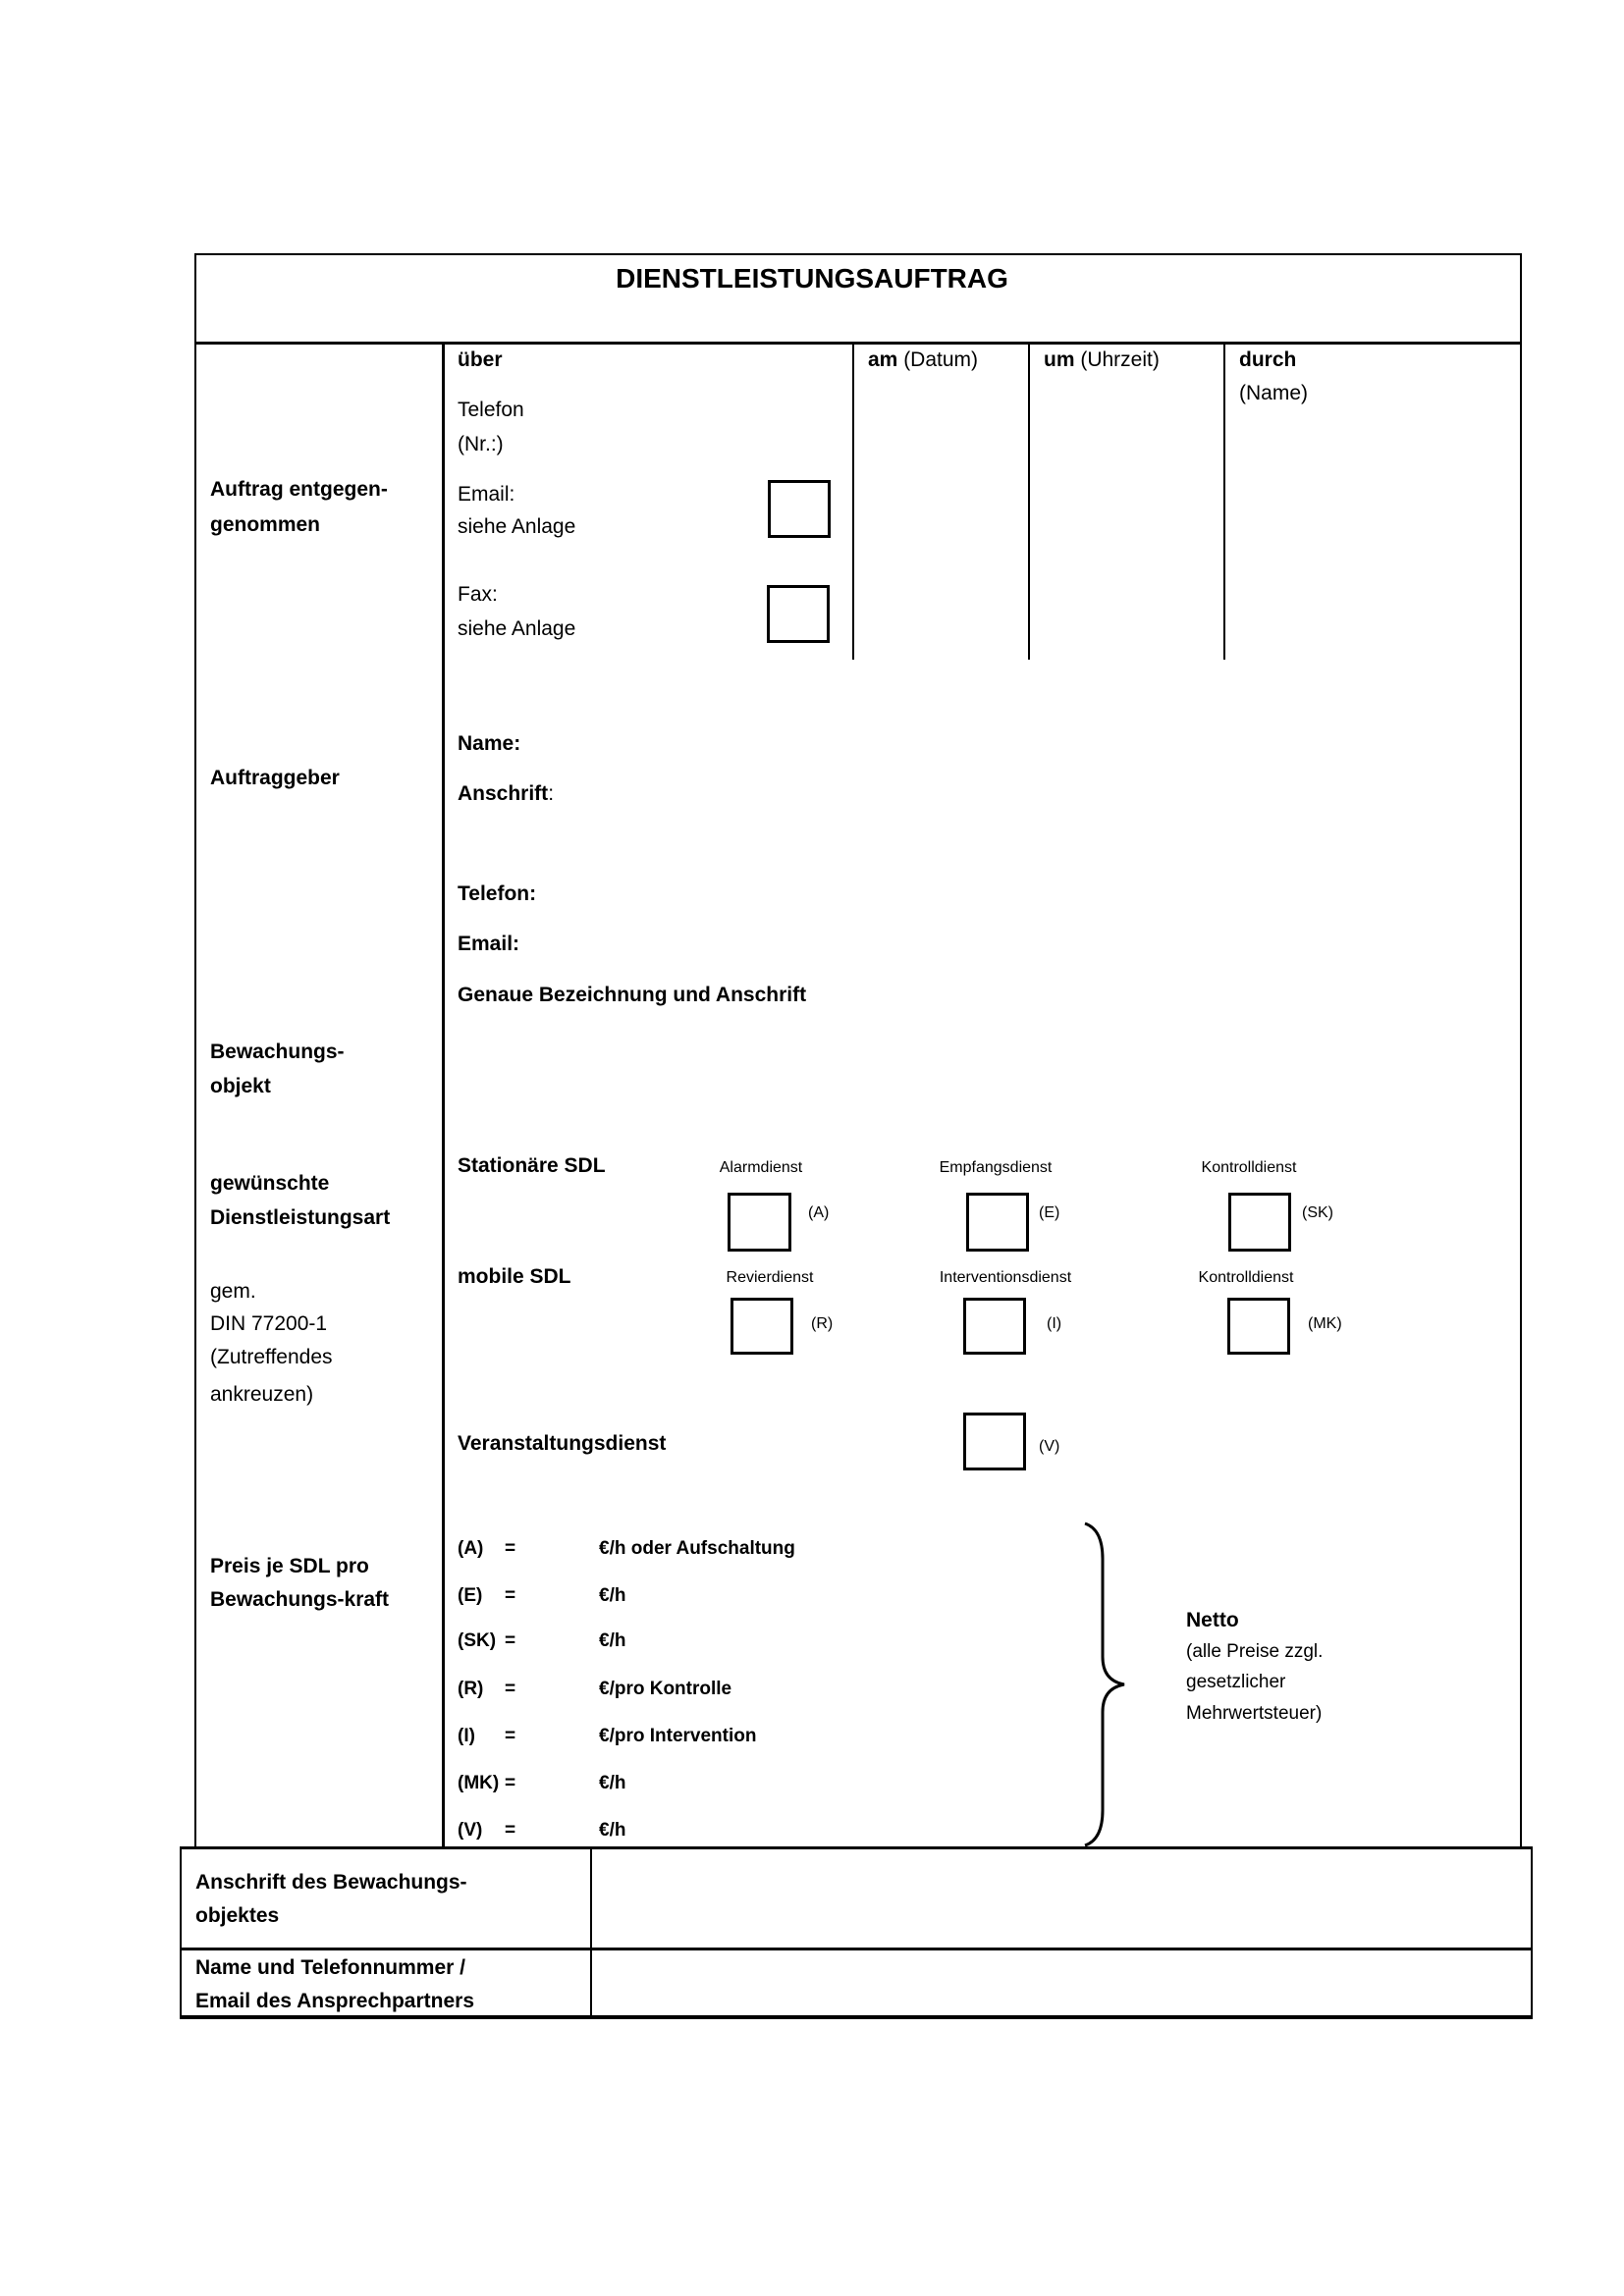 The image size is (1624, 2296). I want to click on netto-label: Netto, so click(1212, 1620).